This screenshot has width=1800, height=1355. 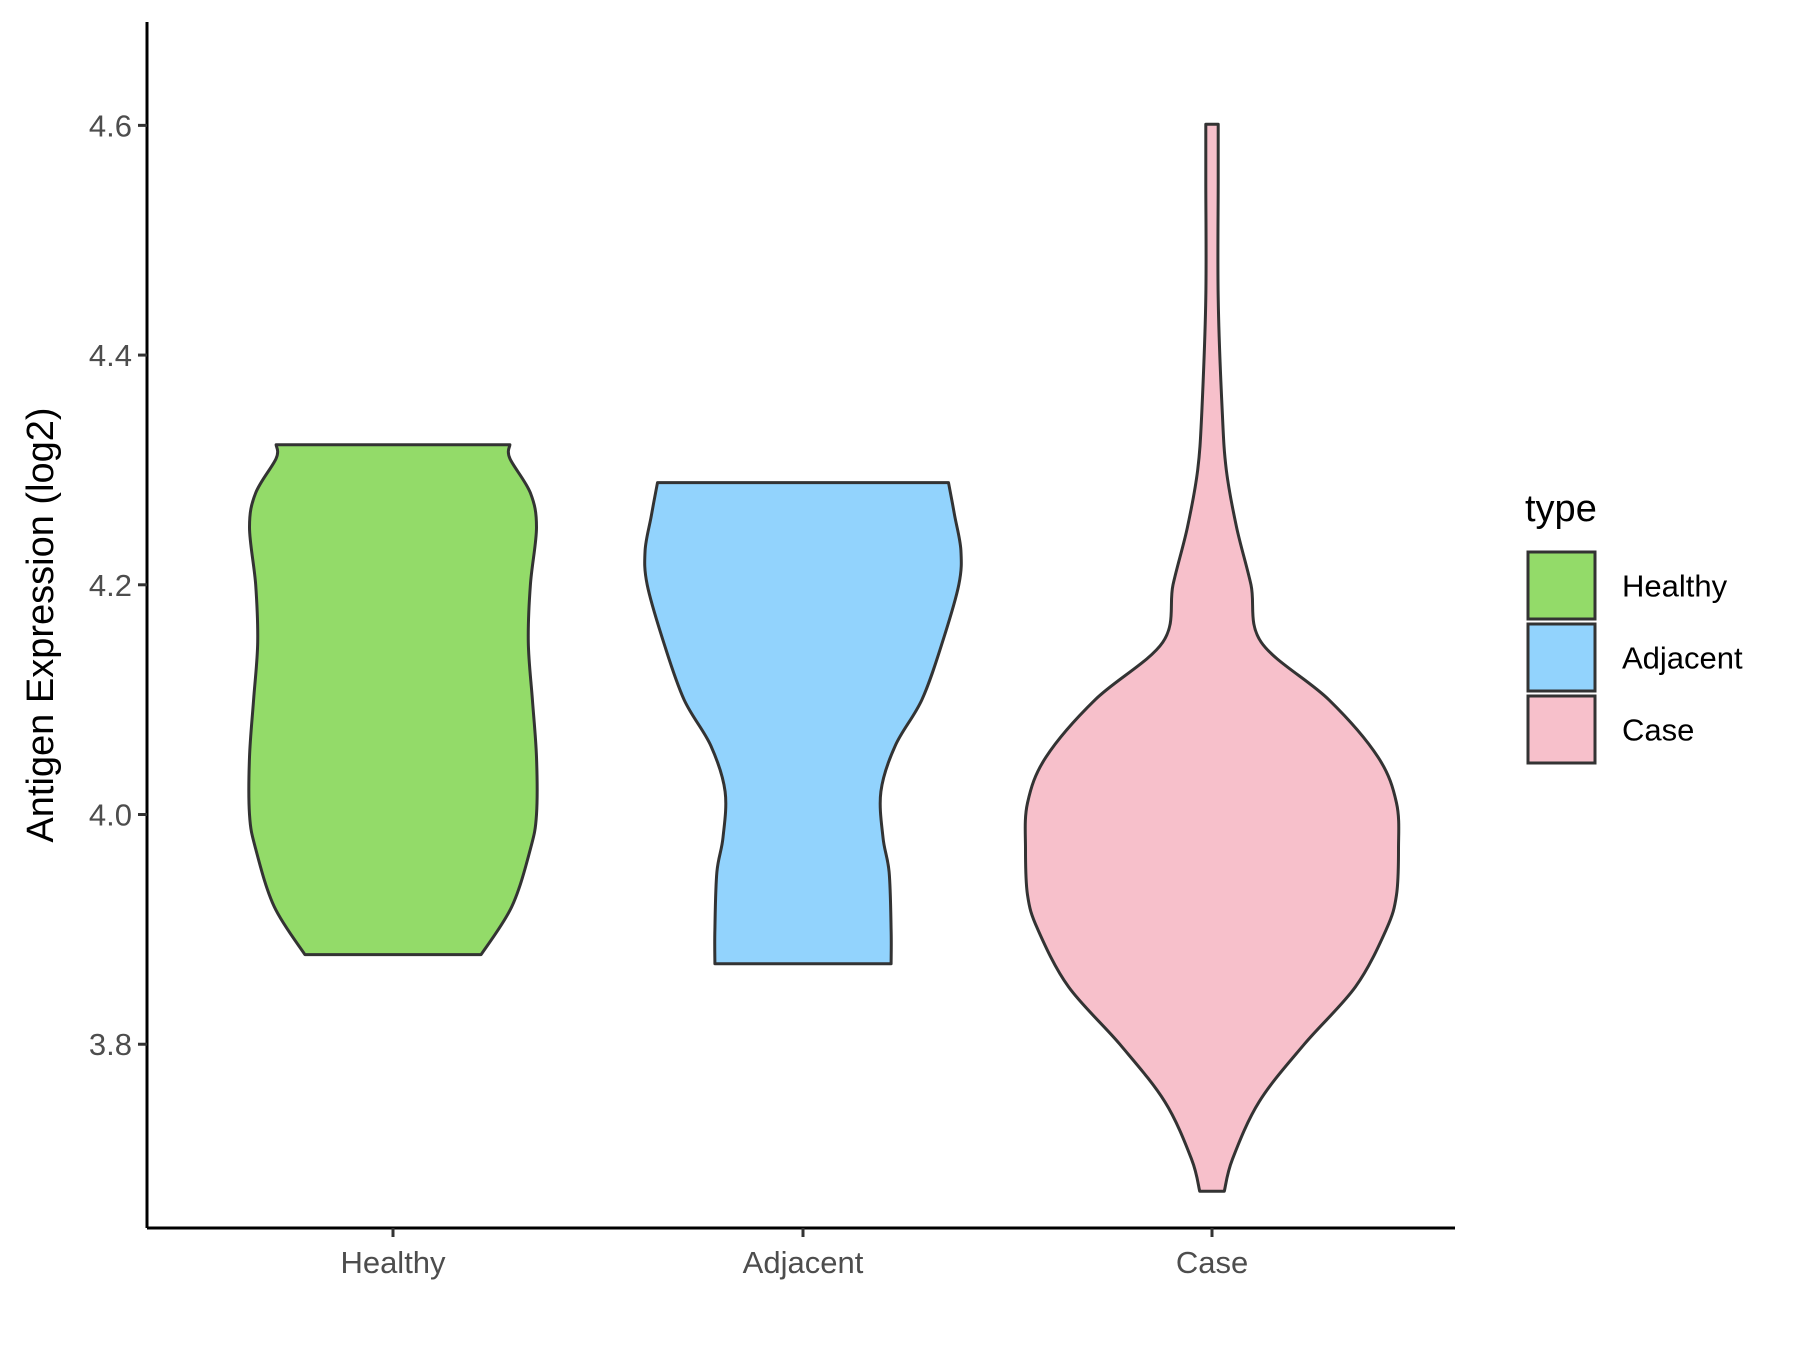 I want to click on legend-key-adjacent, so click(x=1561, y=657).